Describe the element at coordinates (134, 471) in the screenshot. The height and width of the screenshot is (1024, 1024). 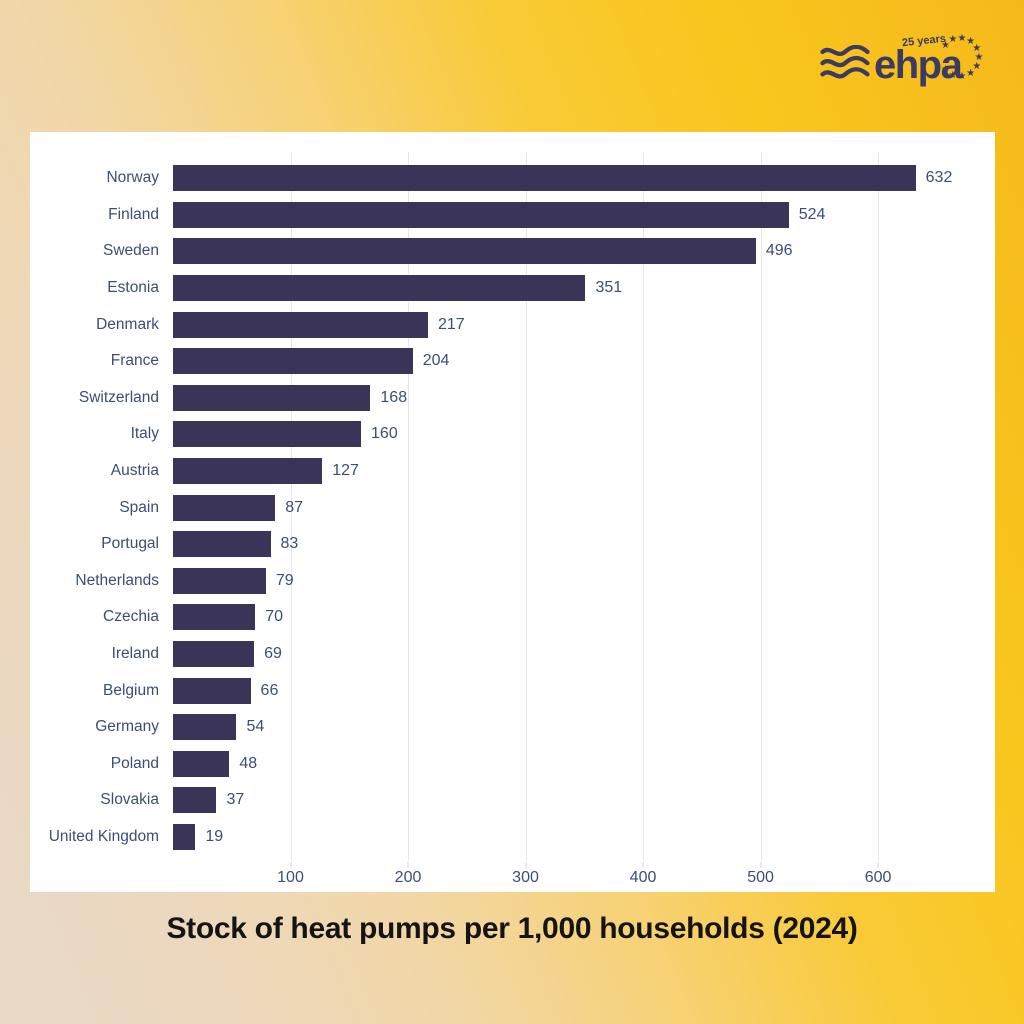
I see `country-label: Austria` at that location.